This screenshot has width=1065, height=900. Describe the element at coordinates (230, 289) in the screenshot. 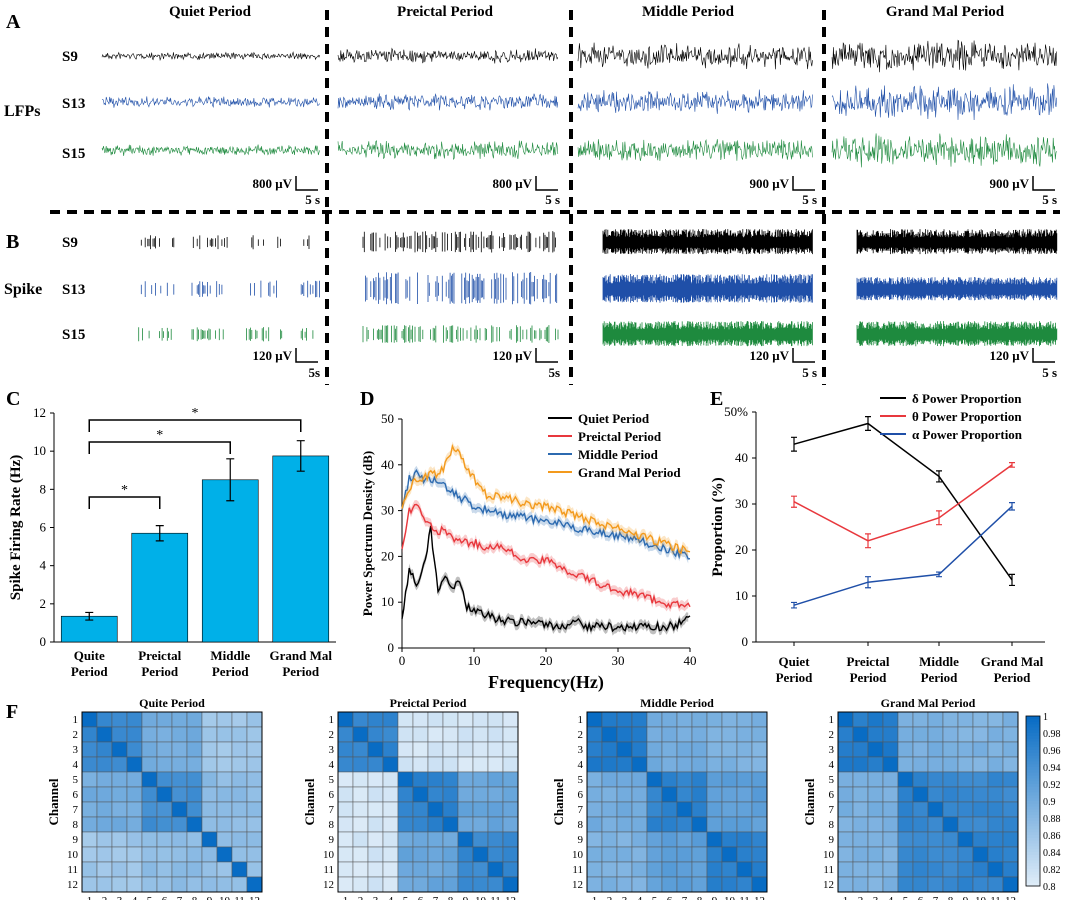

I see `spike-raster-s13-quiet` at that location.